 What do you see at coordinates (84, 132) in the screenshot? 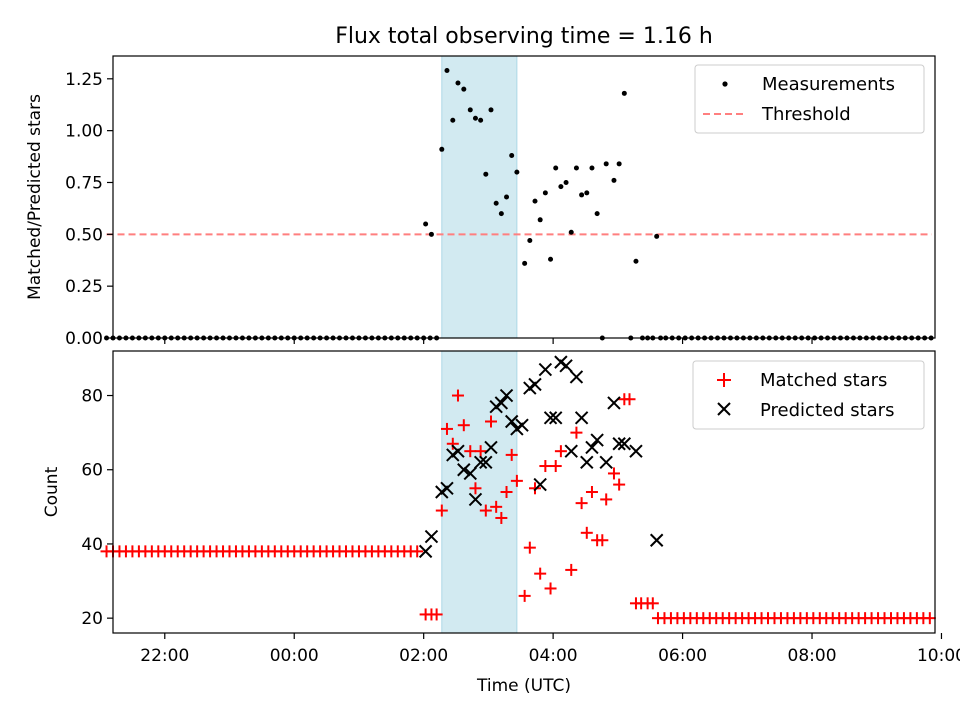
I see `y-tick-label: 1.00` at bounding box center [84, 132].